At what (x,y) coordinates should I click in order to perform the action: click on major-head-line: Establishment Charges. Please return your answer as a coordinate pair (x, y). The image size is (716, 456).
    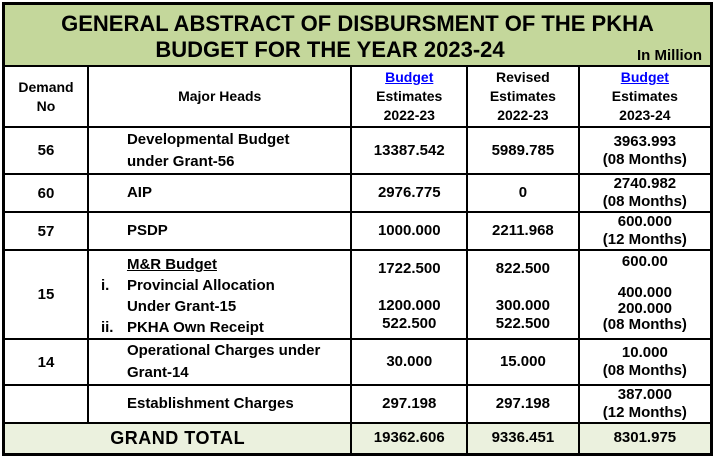
    Looking at the image, I should click on (210, 403).